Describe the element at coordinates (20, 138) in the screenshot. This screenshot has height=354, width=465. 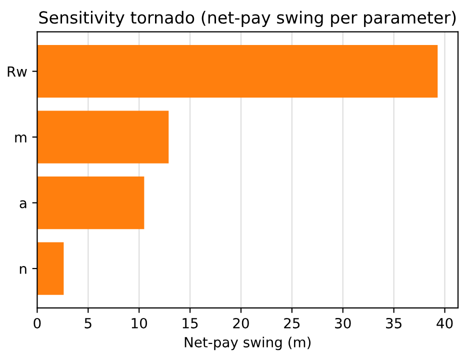
I see `y-tick-label: m` at that location.